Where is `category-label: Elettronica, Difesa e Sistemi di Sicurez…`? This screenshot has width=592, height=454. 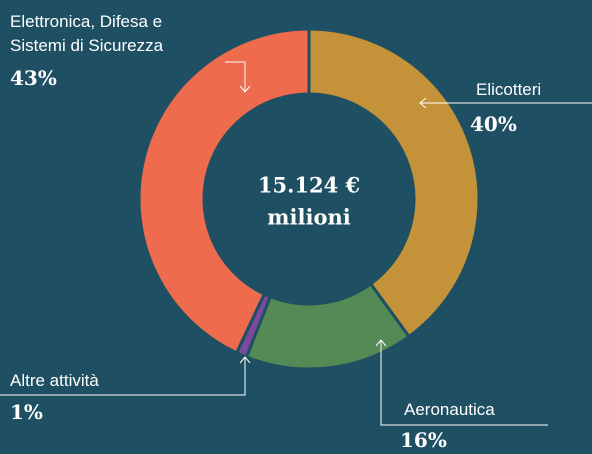
category-label: Elettronica, Difesa e Sistemi di Sicurez… is located at coordinates (87, 33).